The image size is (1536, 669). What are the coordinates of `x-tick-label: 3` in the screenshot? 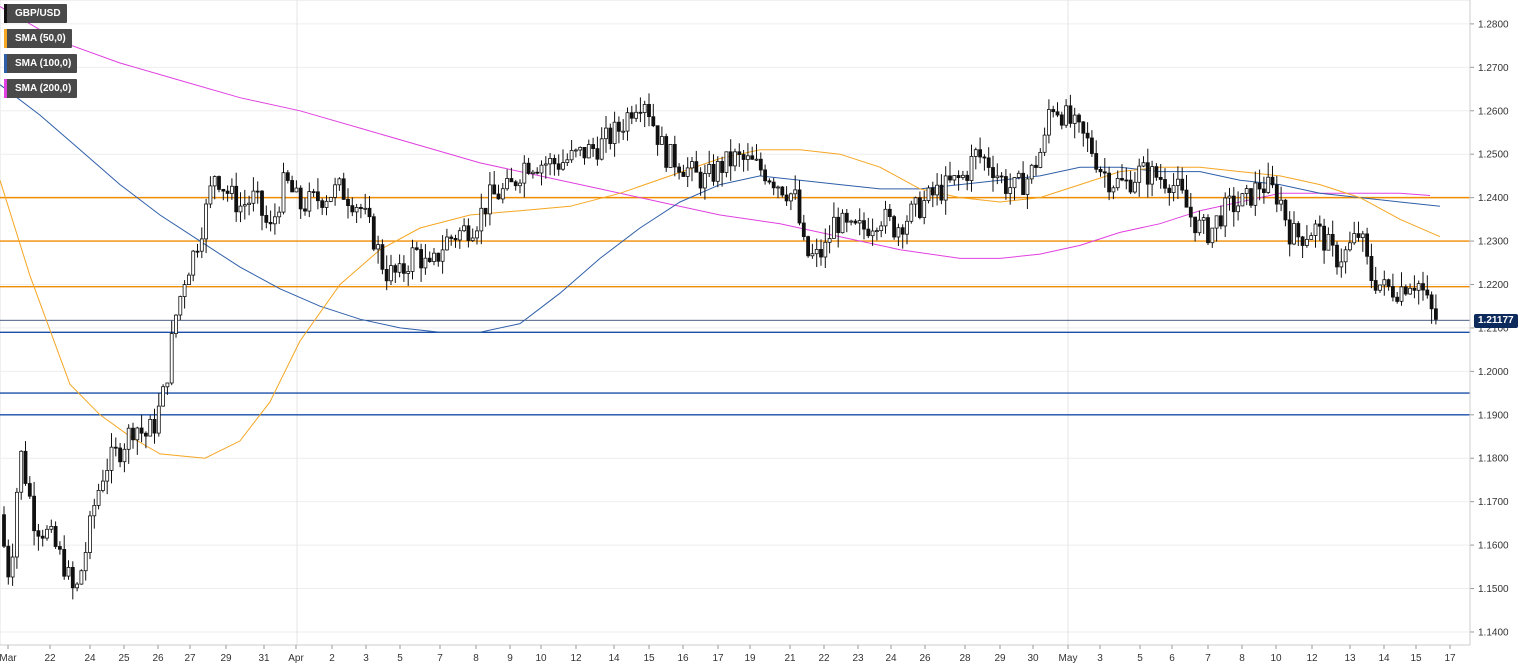 It's located at (366, 658).